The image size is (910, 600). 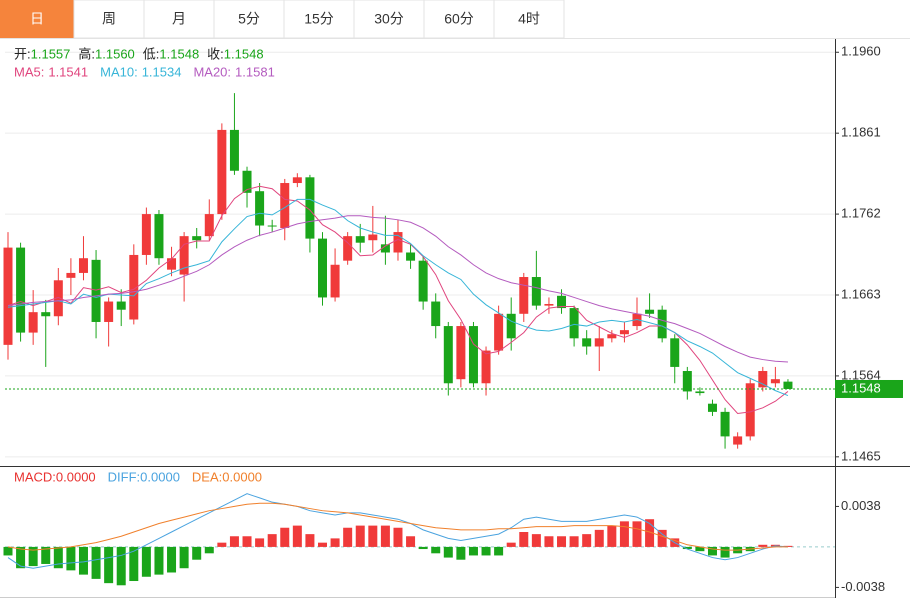 What do you see at coordinates (459, 19) in the screenshot?
I see `tab-label: 60分` at bounding box center [459, 19].